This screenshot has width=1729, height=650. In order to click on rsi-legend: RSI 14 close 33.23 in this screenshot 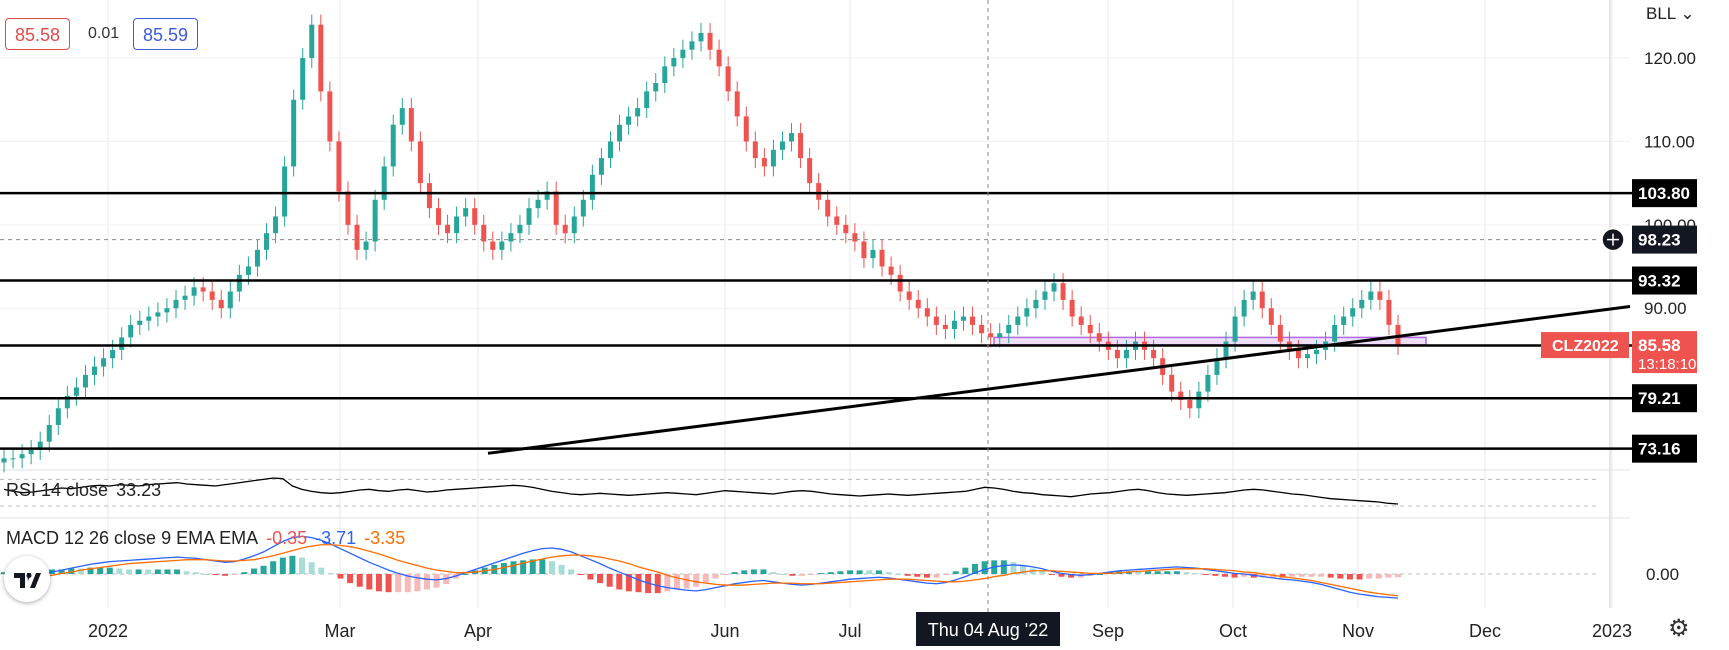, I will do `click(87, 490)`.